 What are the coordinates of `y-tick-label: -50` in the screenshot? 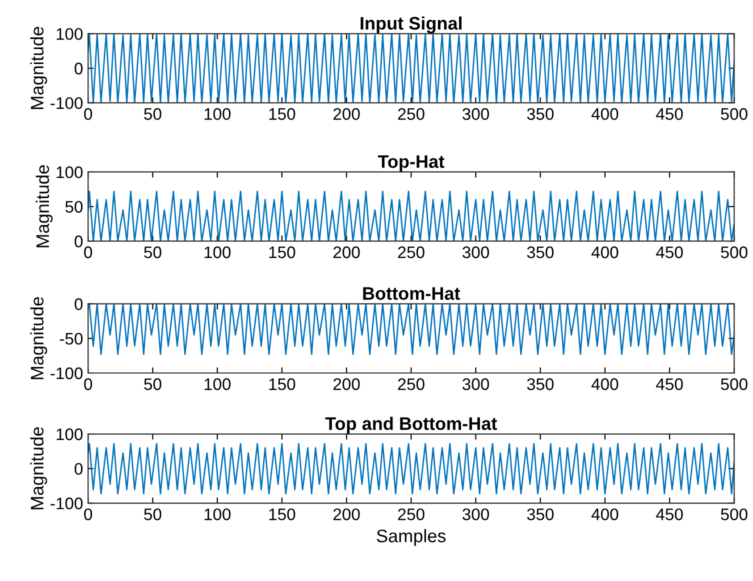 It's located at (71, 338).